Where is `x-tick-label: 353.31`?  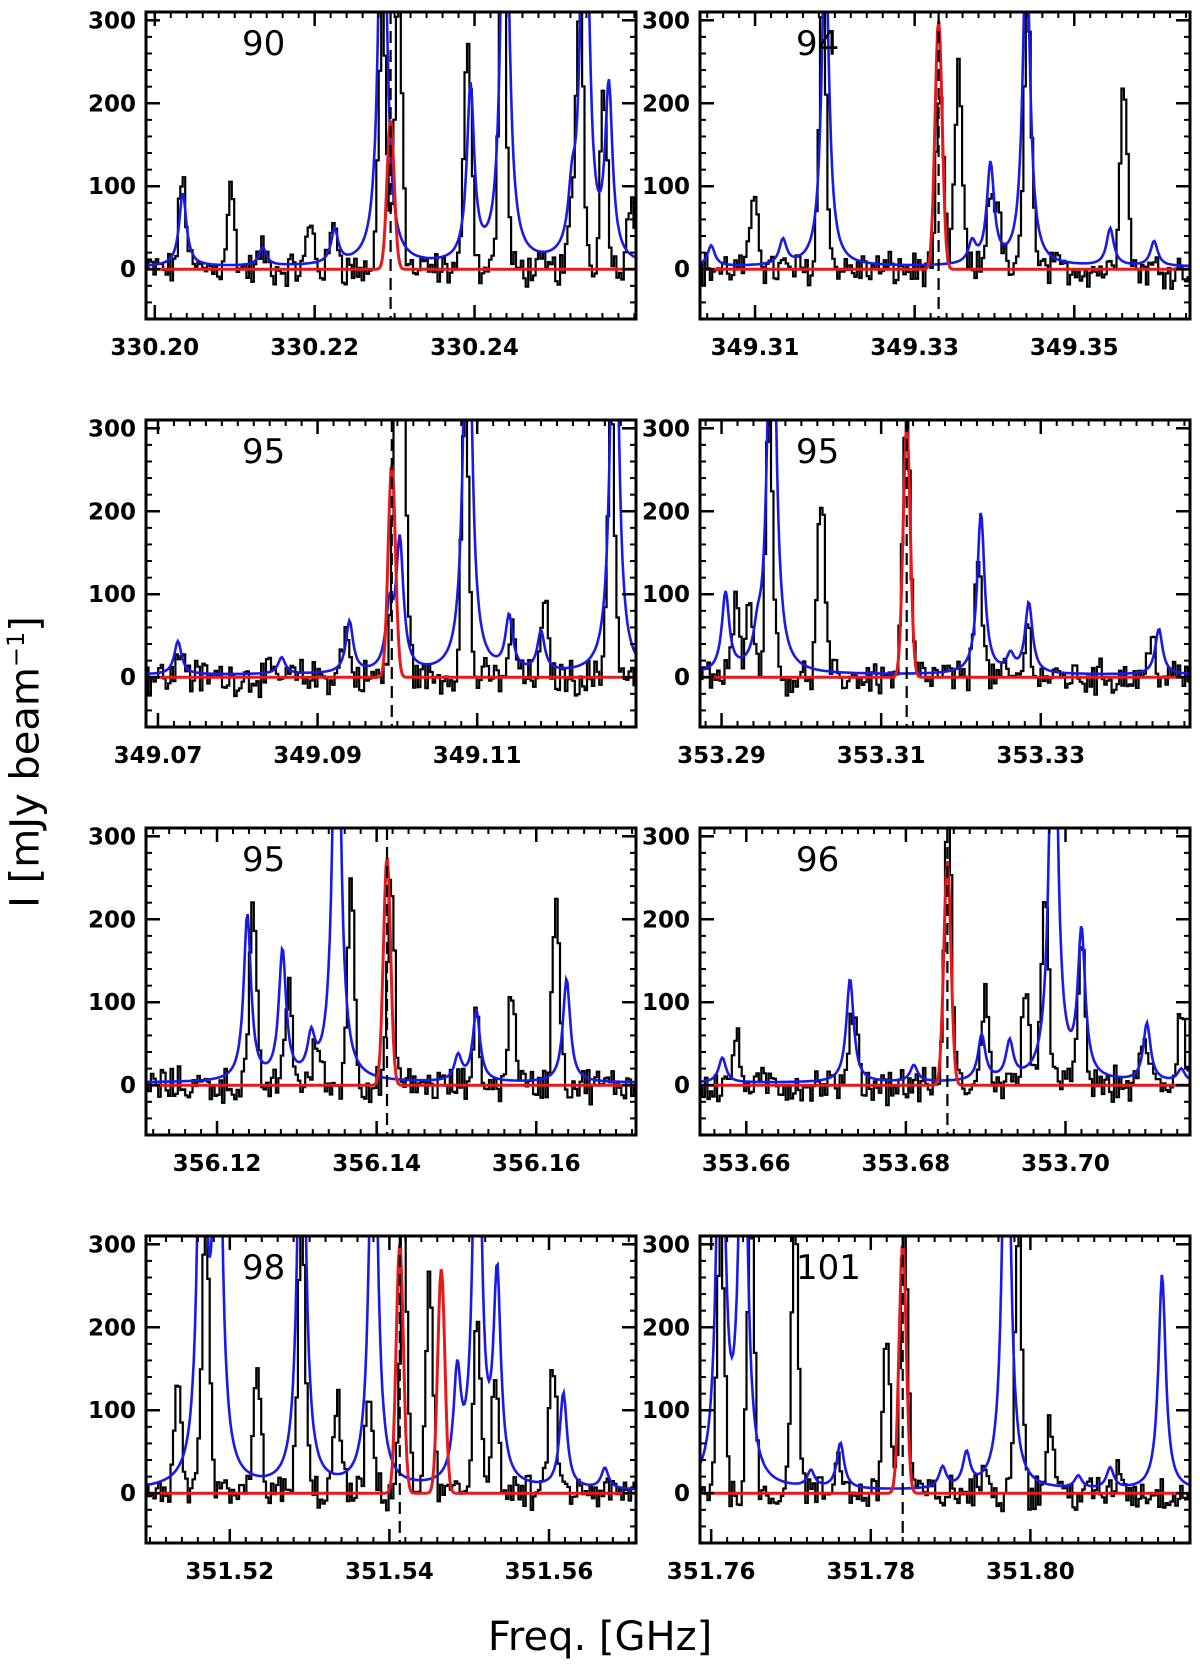 x-tick-label: 353.31 is located at coordinates (881, 756).